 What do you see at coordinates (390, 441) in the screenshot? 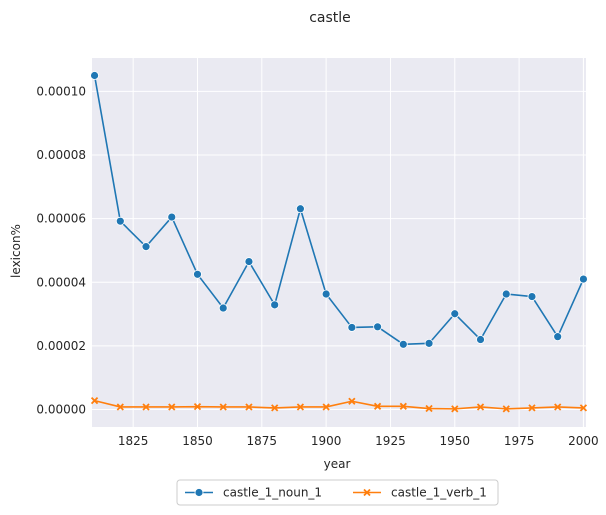
I see `x-tick-label: 1925` at bounding box center [390, 441].